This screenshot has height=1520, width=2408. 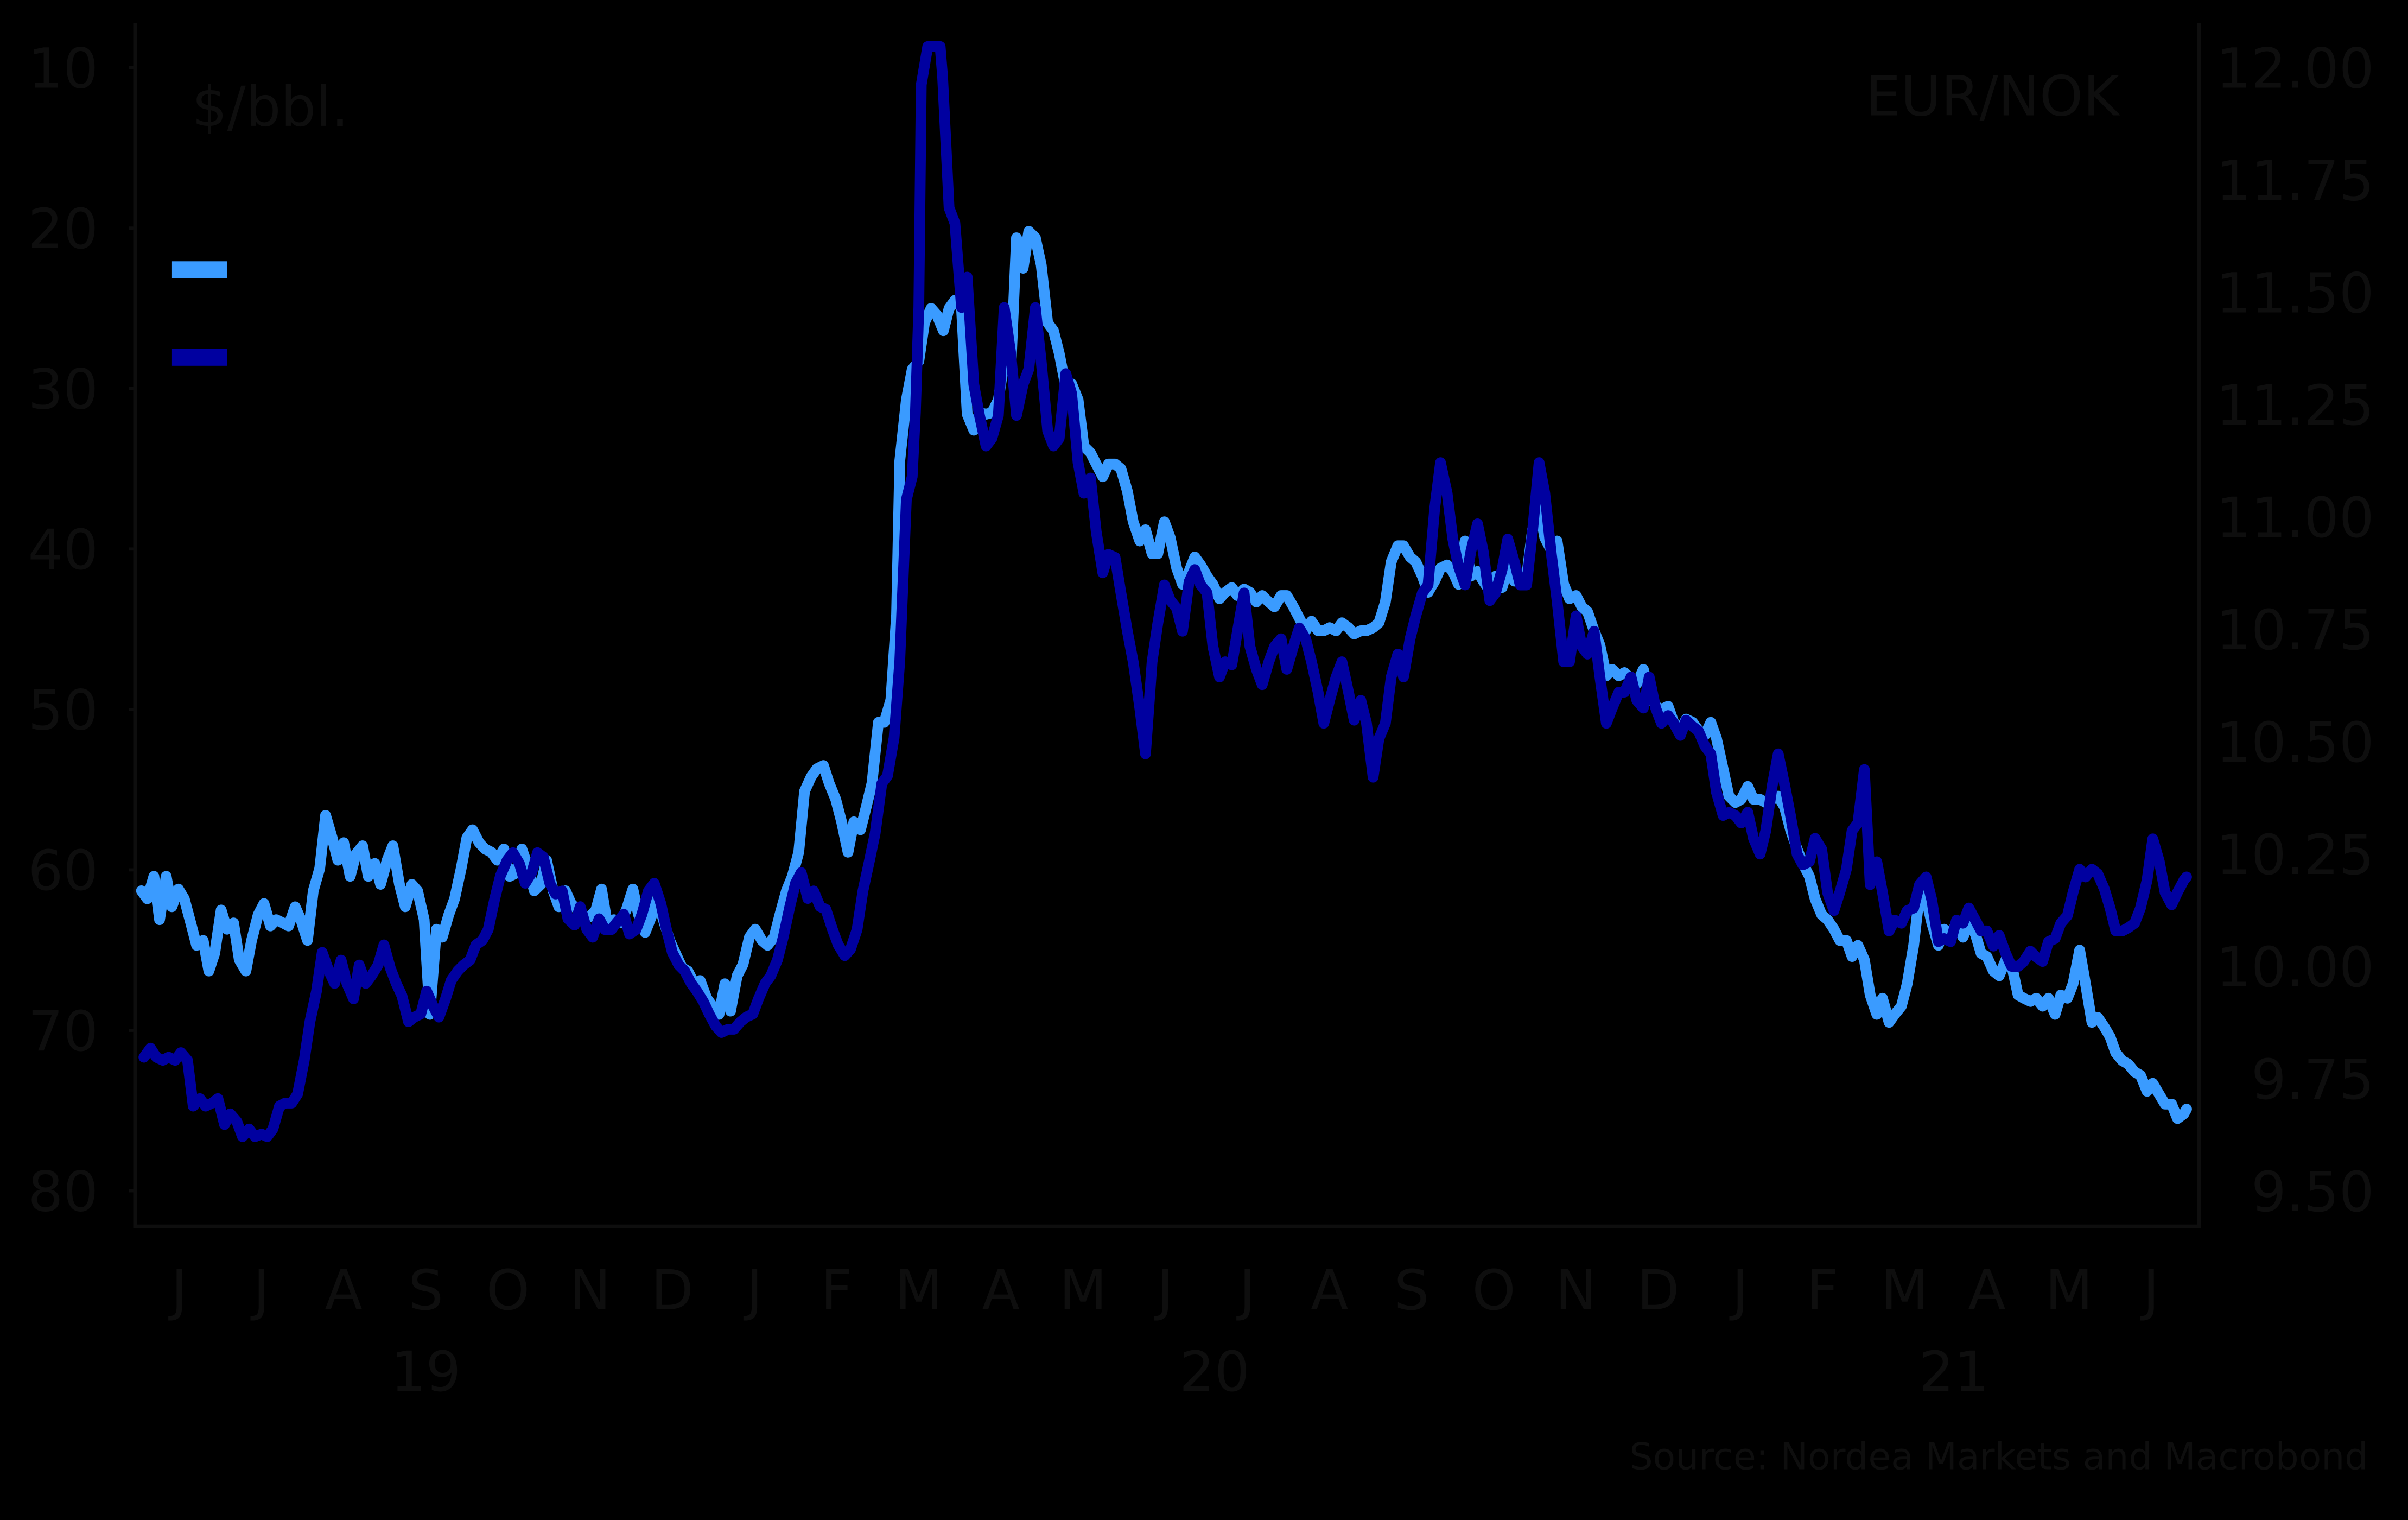 I want to click on legend-swatch-eurnok, so click(x=199, y=357).